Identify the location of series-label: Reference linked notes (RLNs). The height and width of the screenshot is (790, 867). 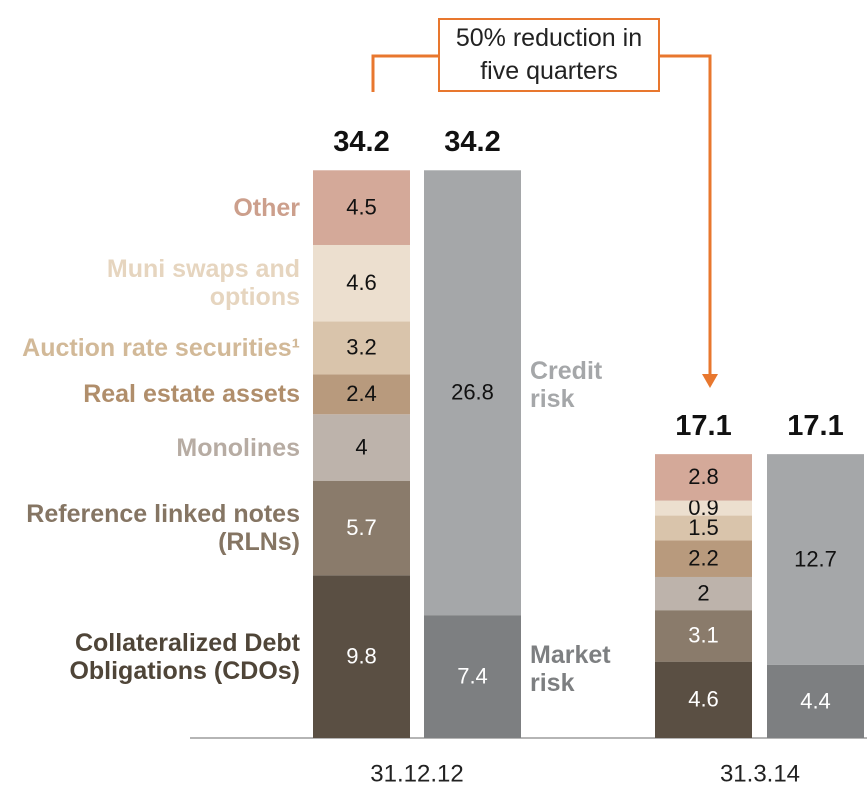
(163, 528).